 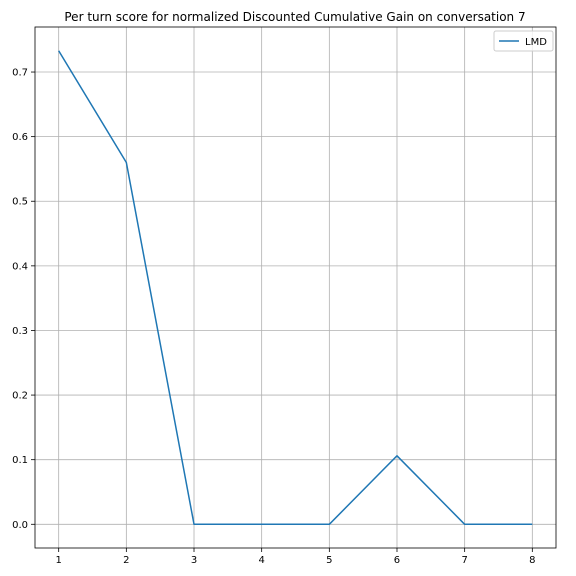 I want to click on x-tick-label: 4, so click(x=261, y=560).